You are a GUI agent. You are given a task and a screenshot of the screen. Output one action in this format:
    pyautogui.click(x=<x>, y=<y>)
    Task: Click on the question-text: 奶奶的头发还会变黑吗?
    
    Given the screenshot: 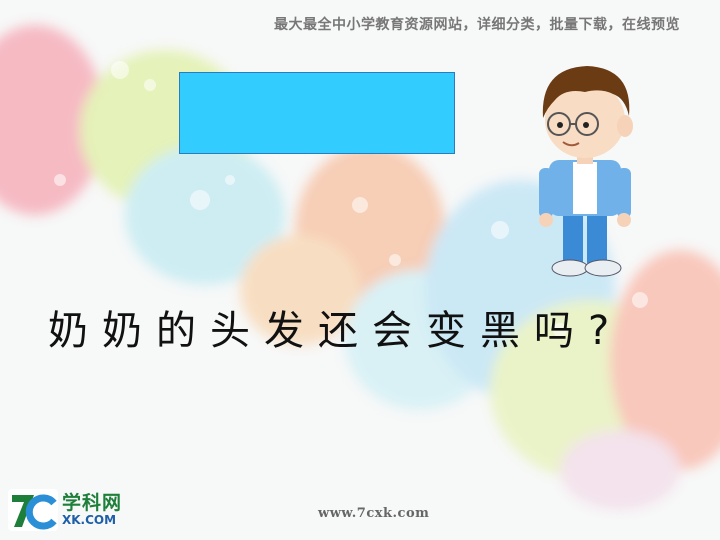 What is the action you would take?
    pyautogui.click(x=336, y=331)
    